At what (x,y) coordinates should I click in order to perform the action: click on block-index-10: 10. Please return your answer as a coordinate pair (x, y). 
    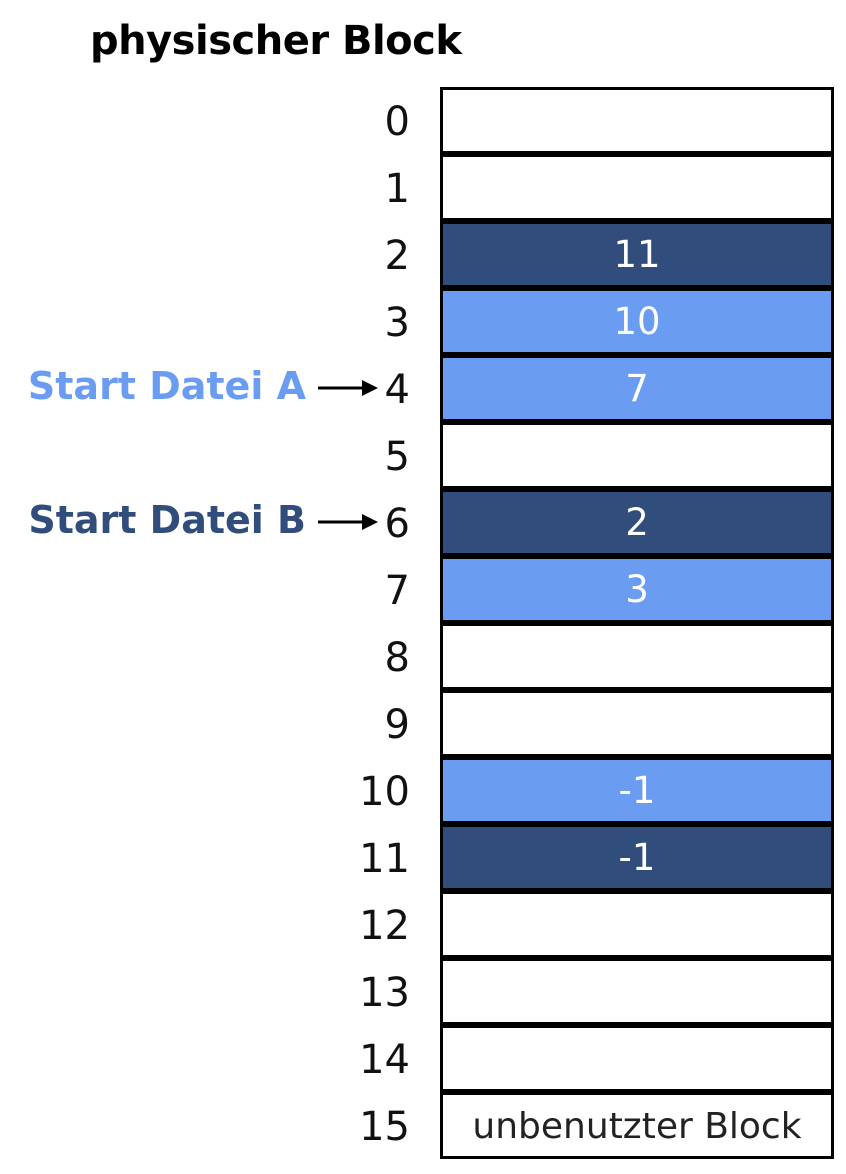
    Looking at the image, I should click on (384, 792).